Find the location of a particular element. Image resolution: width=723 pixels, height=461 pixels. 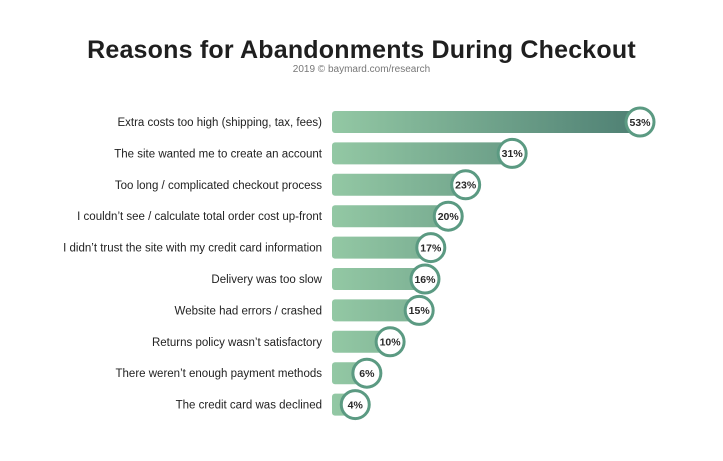

category-label: Delivery was too slow is located at coordinates (266, 280).